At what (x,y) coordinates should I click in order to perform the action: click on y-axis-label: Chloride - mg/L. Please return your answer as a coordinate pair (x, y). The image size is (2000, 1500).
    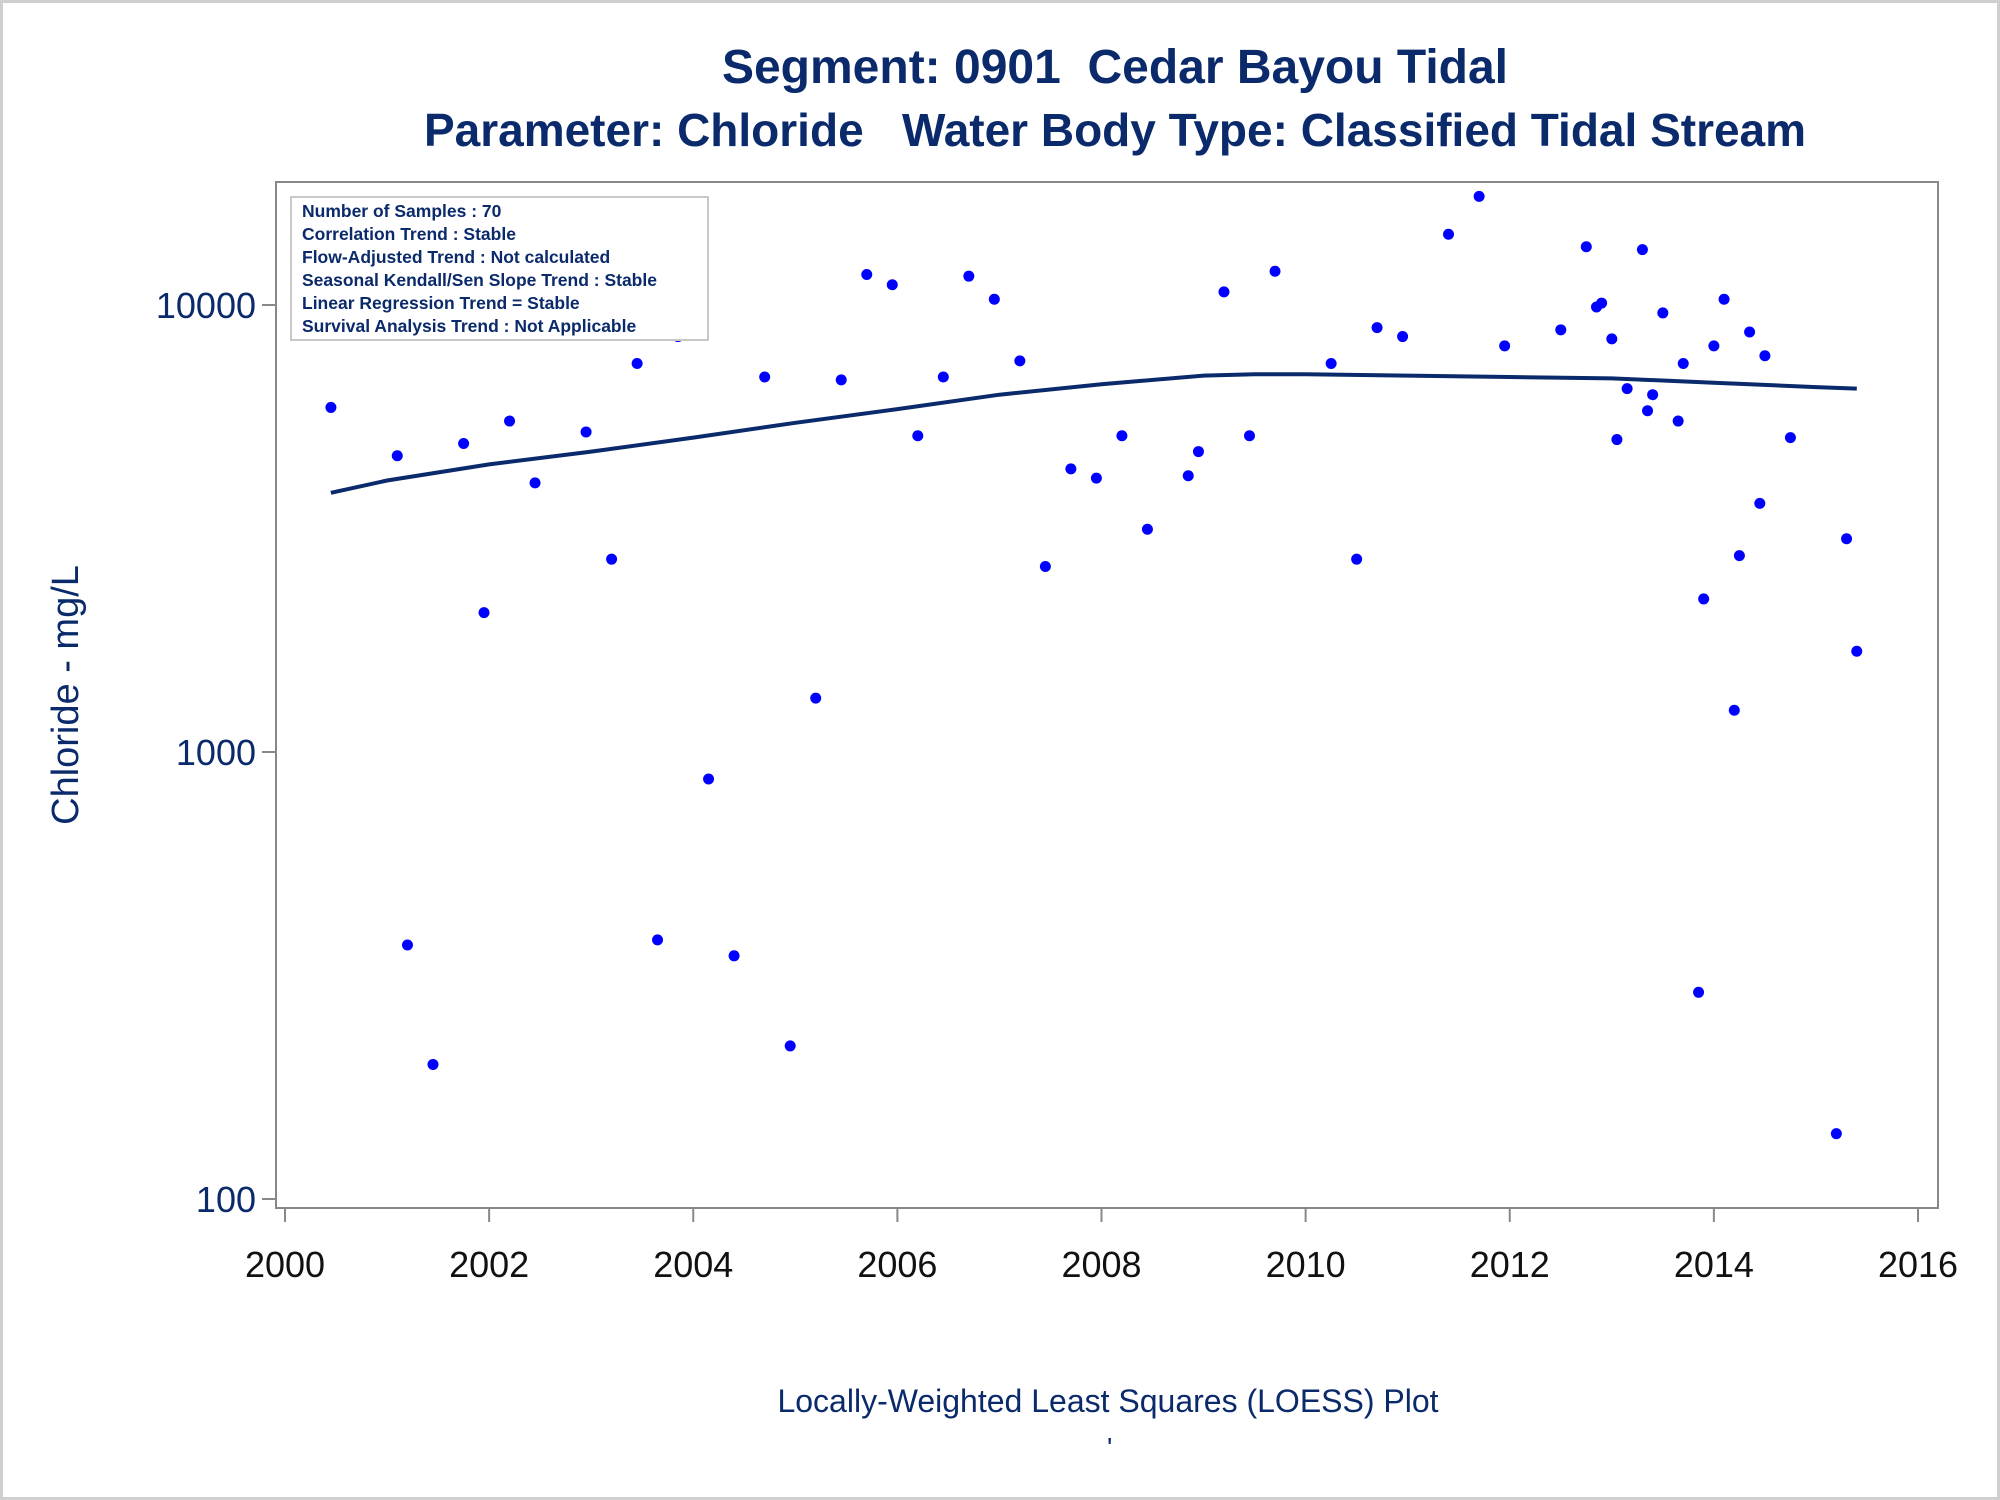
    Looking at the image, I should click on (66, 695).